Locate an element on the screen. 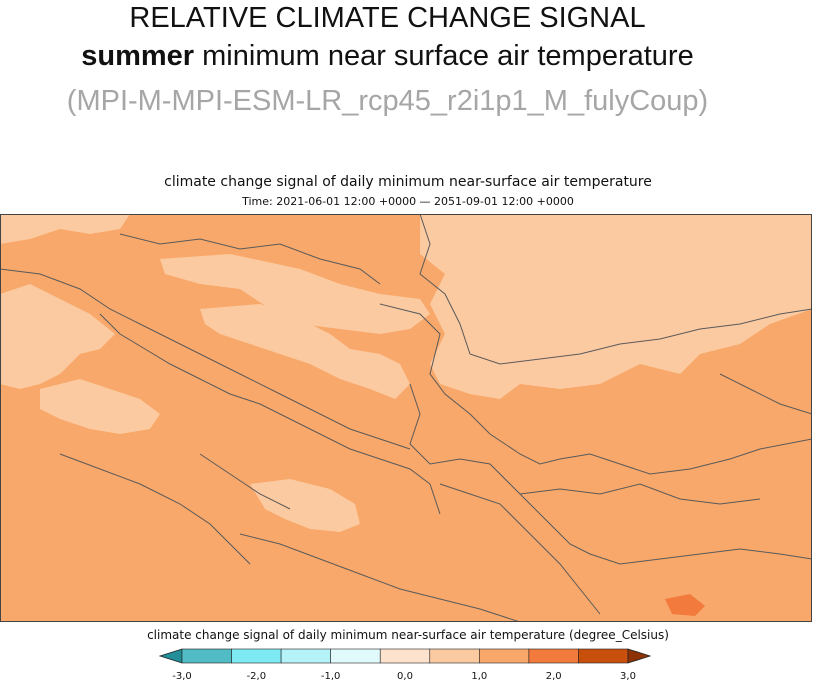 This screenshot has width=816, height=686. map-patch-west-light is located at coordinates (57, 336).